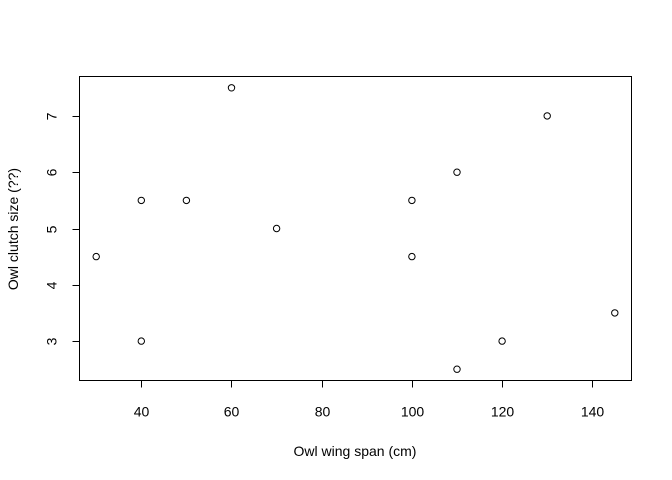 This screenshot has width=672, height=480. Describe the element at coordinates (593, 412) in the screenshot. I see `x-tick-label: 140` at that location.